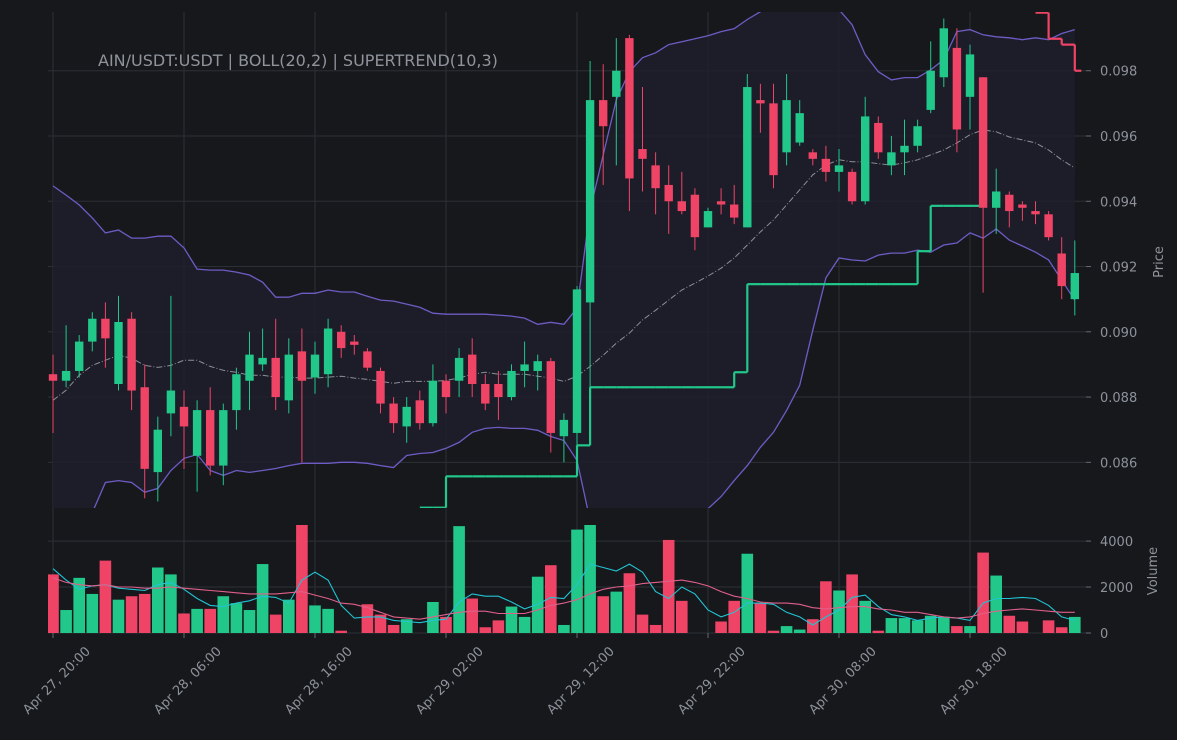 This screenshot has height=740, width=1177. I want to click on y-tick-label: 0, so click(1104, 634).